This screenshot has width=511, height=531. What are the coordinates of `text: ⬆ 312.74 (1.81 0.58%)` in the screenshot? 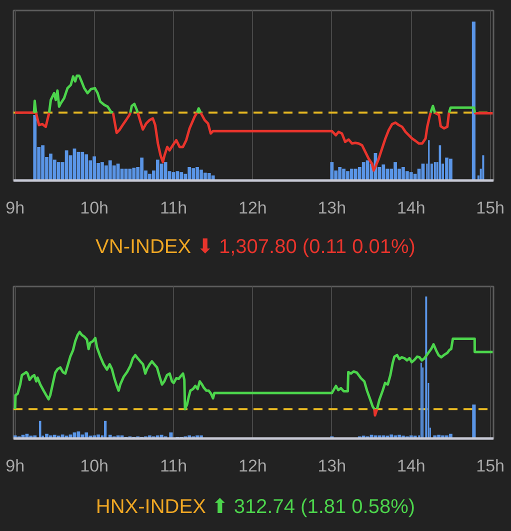 It's located at (314, 507).